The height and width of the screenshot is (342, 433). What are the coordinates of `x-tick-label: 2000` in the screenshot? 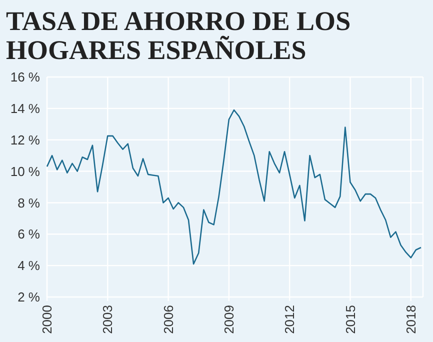 It's located at (47, 319).